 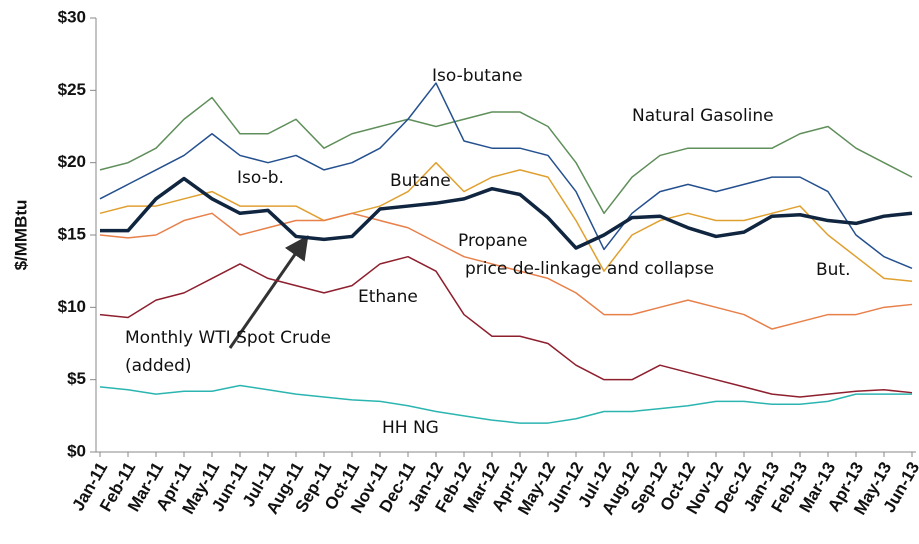 What do you see at coordinates (268, 292) in the screenshot?
I see `arrow` at bounding box center [268, 292].